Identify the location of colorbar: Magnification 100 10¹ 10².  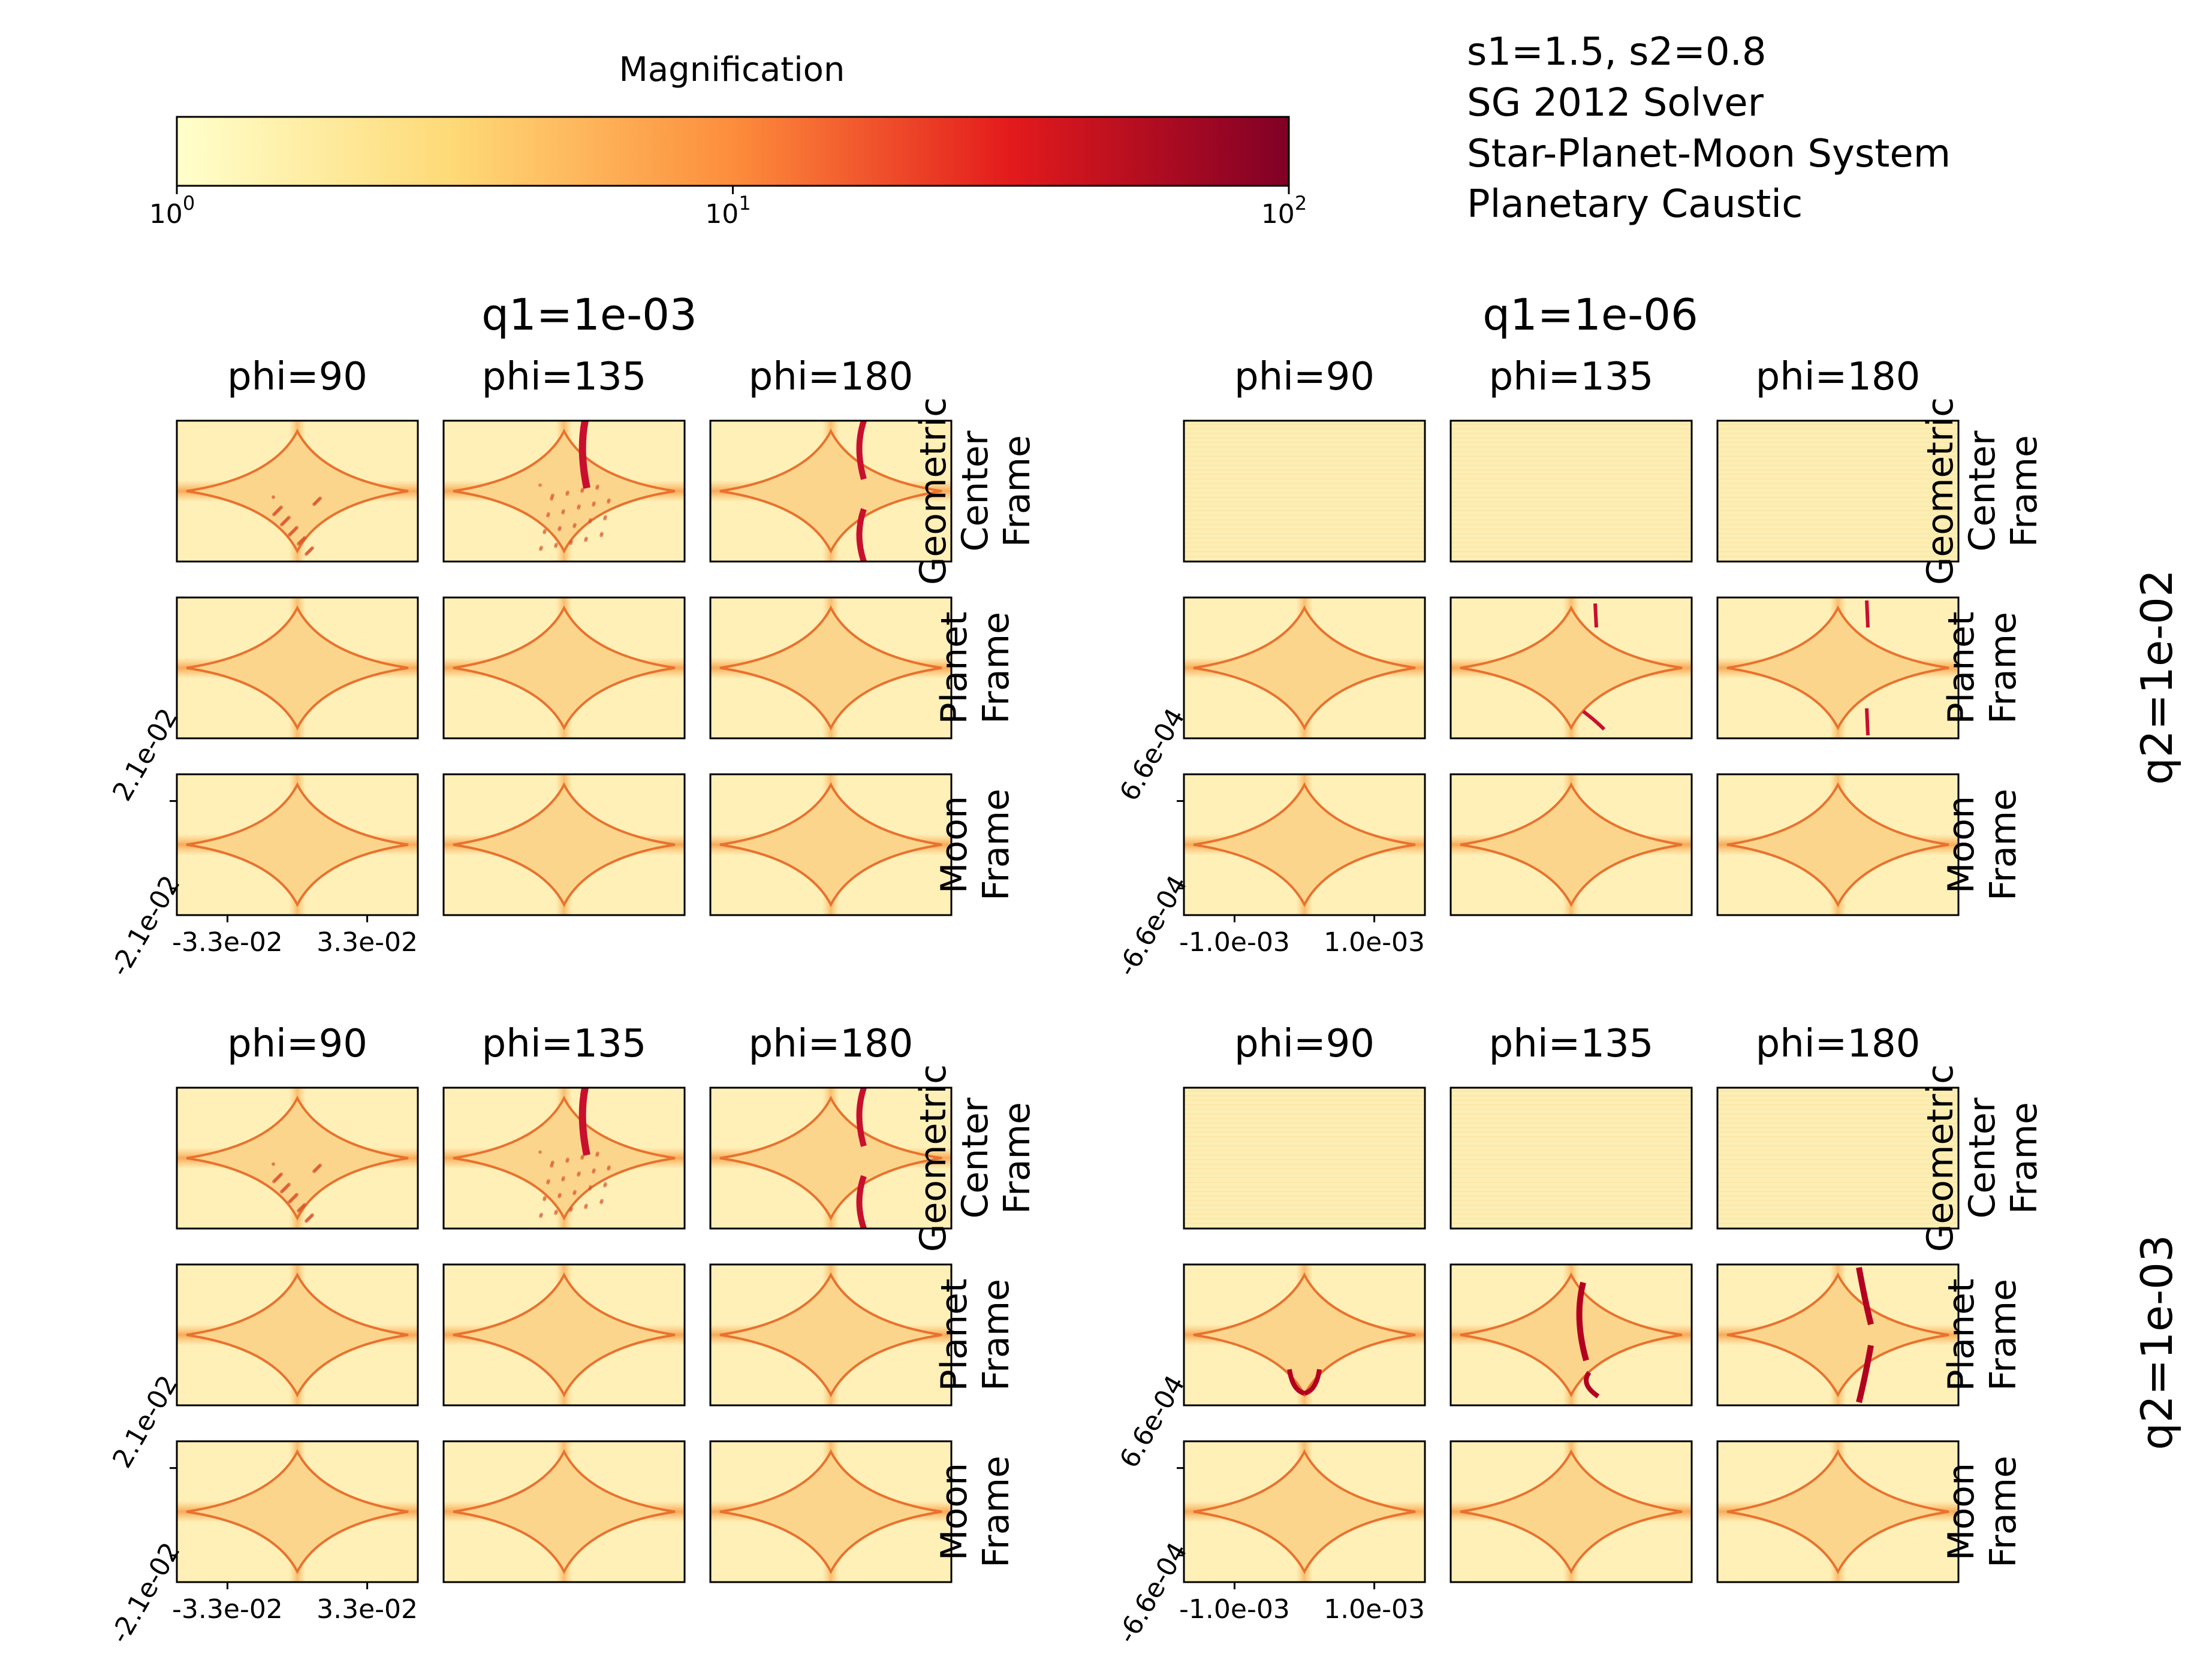
(728, 140).